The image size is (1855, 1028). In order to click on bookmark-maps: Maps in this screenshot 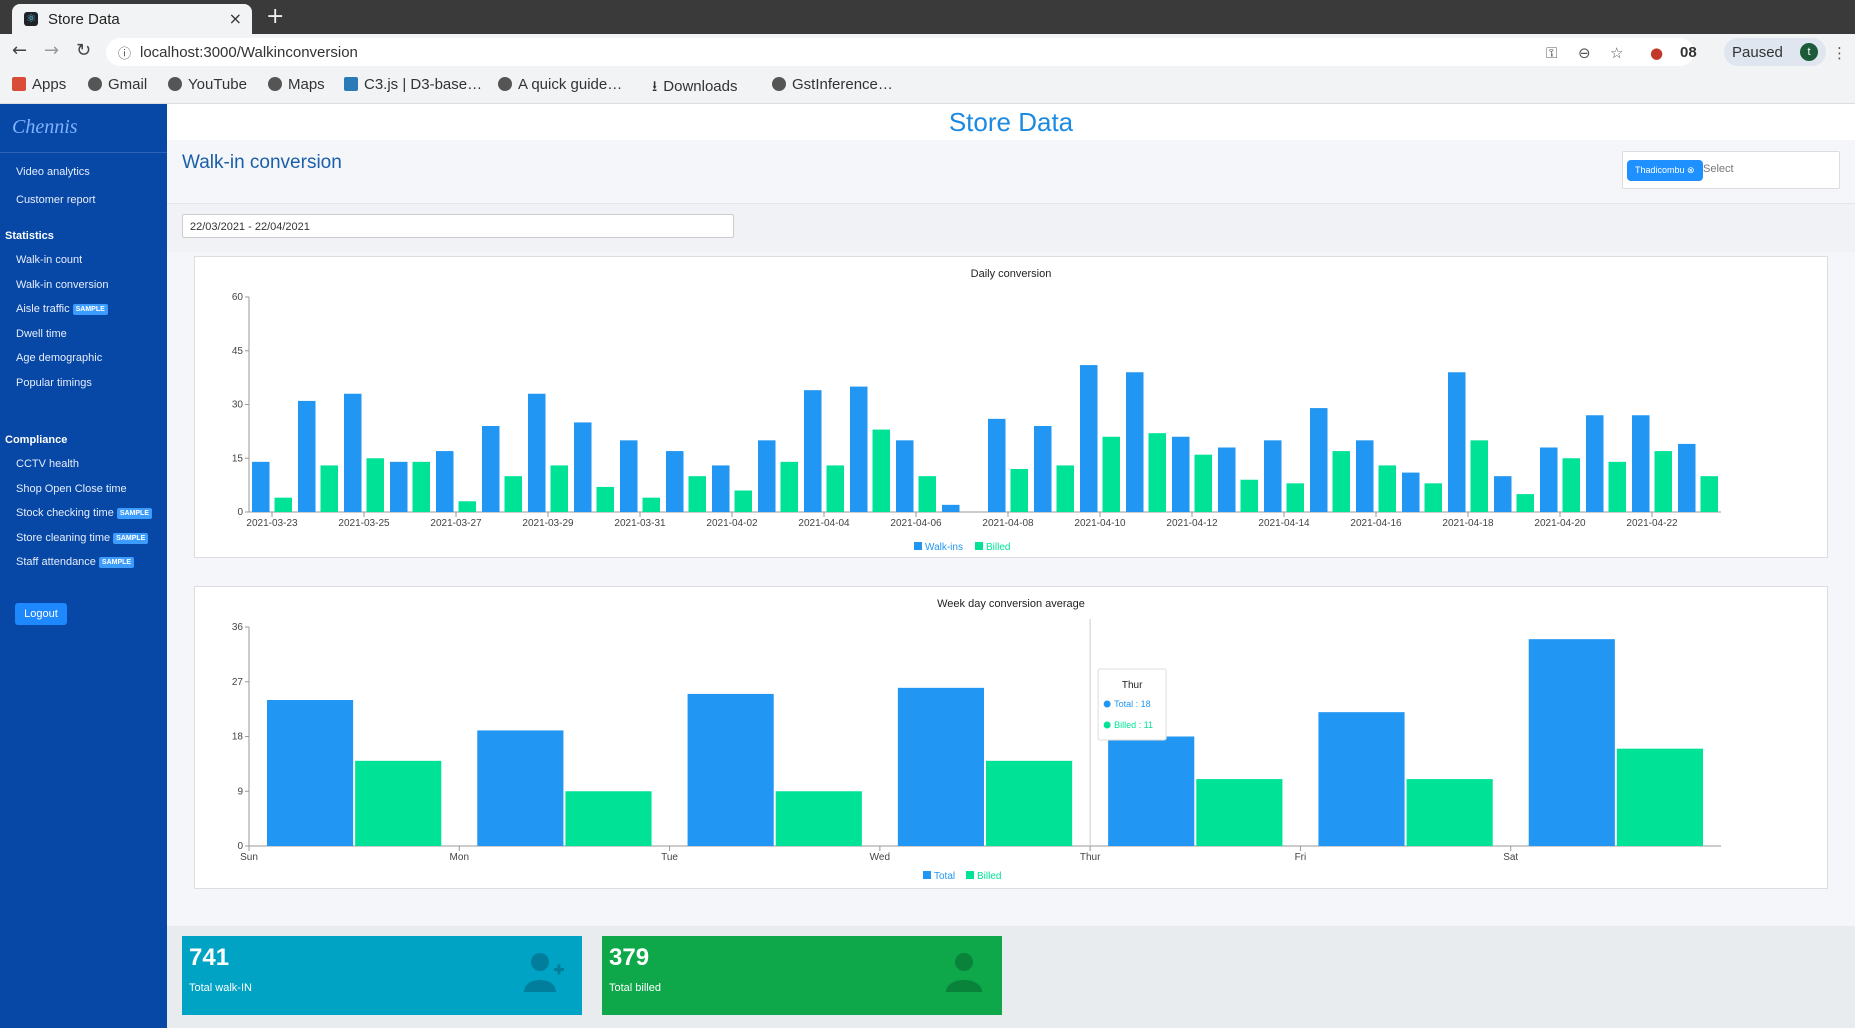, I will do `click(296, 84)`.